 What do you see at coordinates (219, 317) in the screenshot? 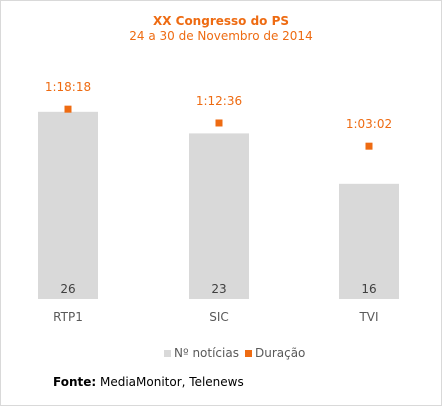
I see `category-label-sic: SIC` at bounding box center [219, 317].